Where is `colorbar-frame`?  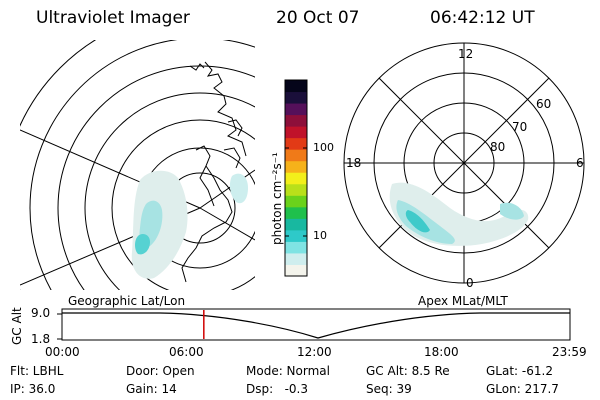 colorbar-frame is located at coordinates (296, 178).